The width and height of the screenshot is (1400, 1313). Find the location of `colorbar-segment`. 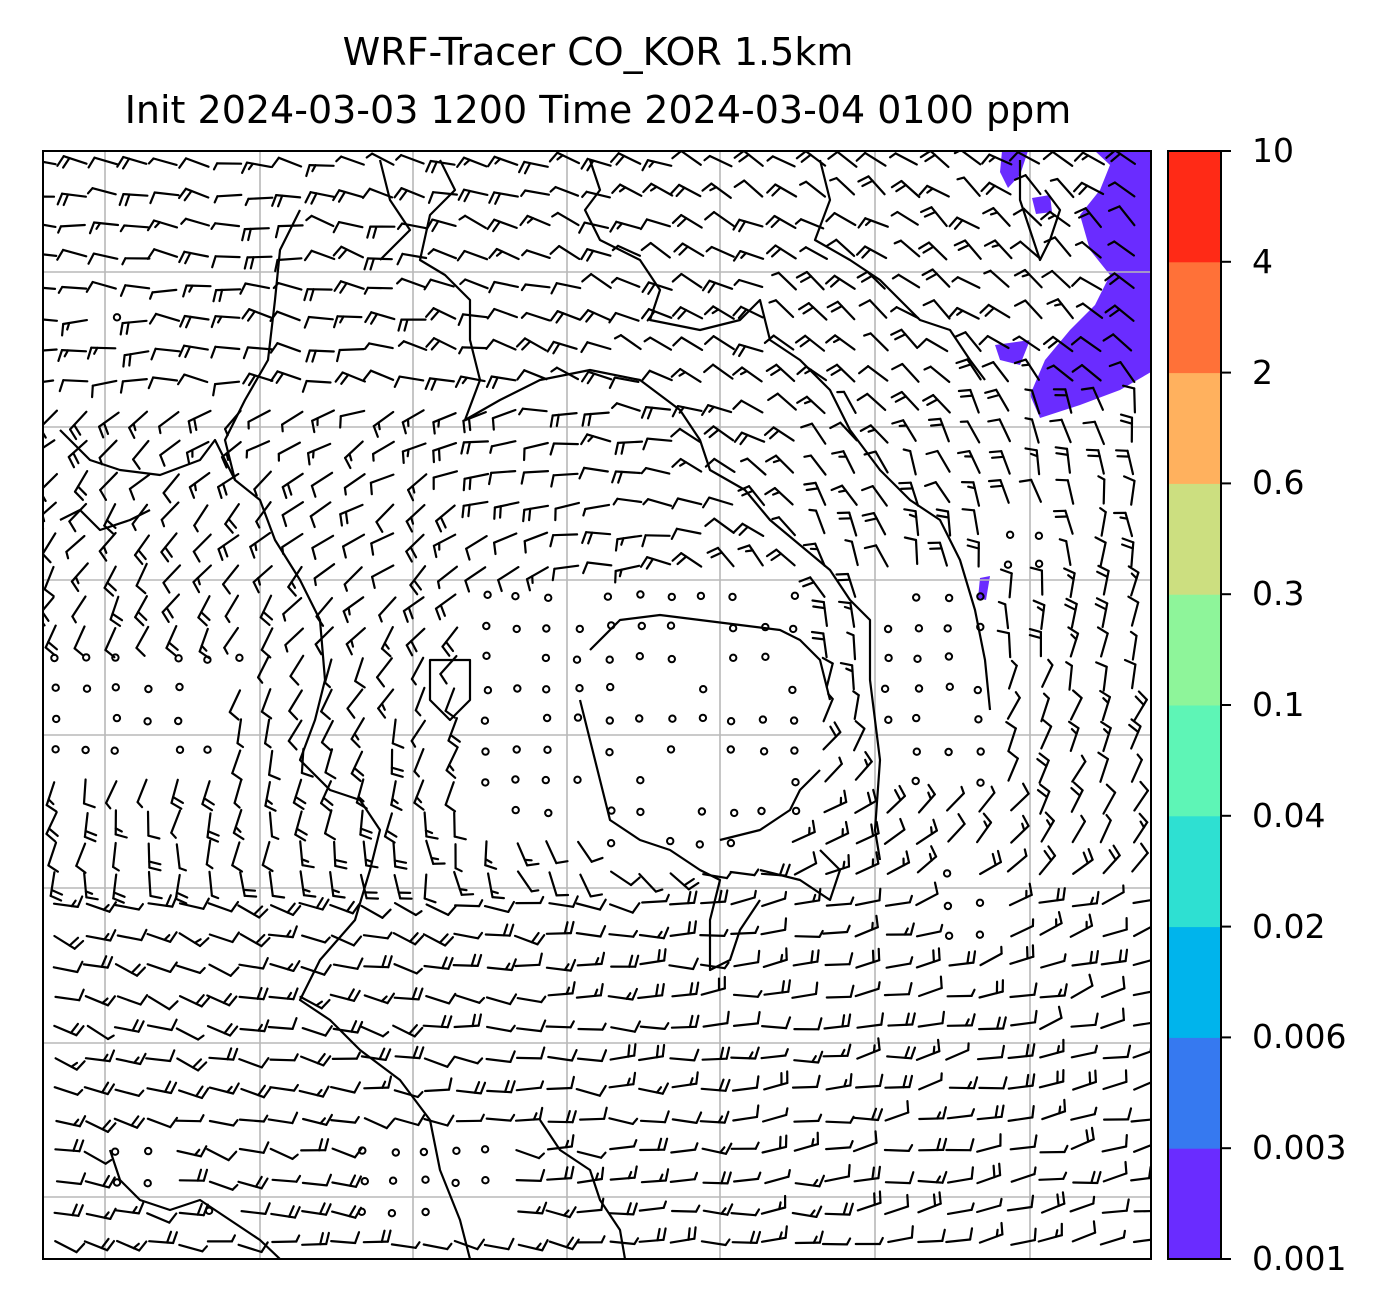

colorbar-segment is located at coordinates (1194, 207).